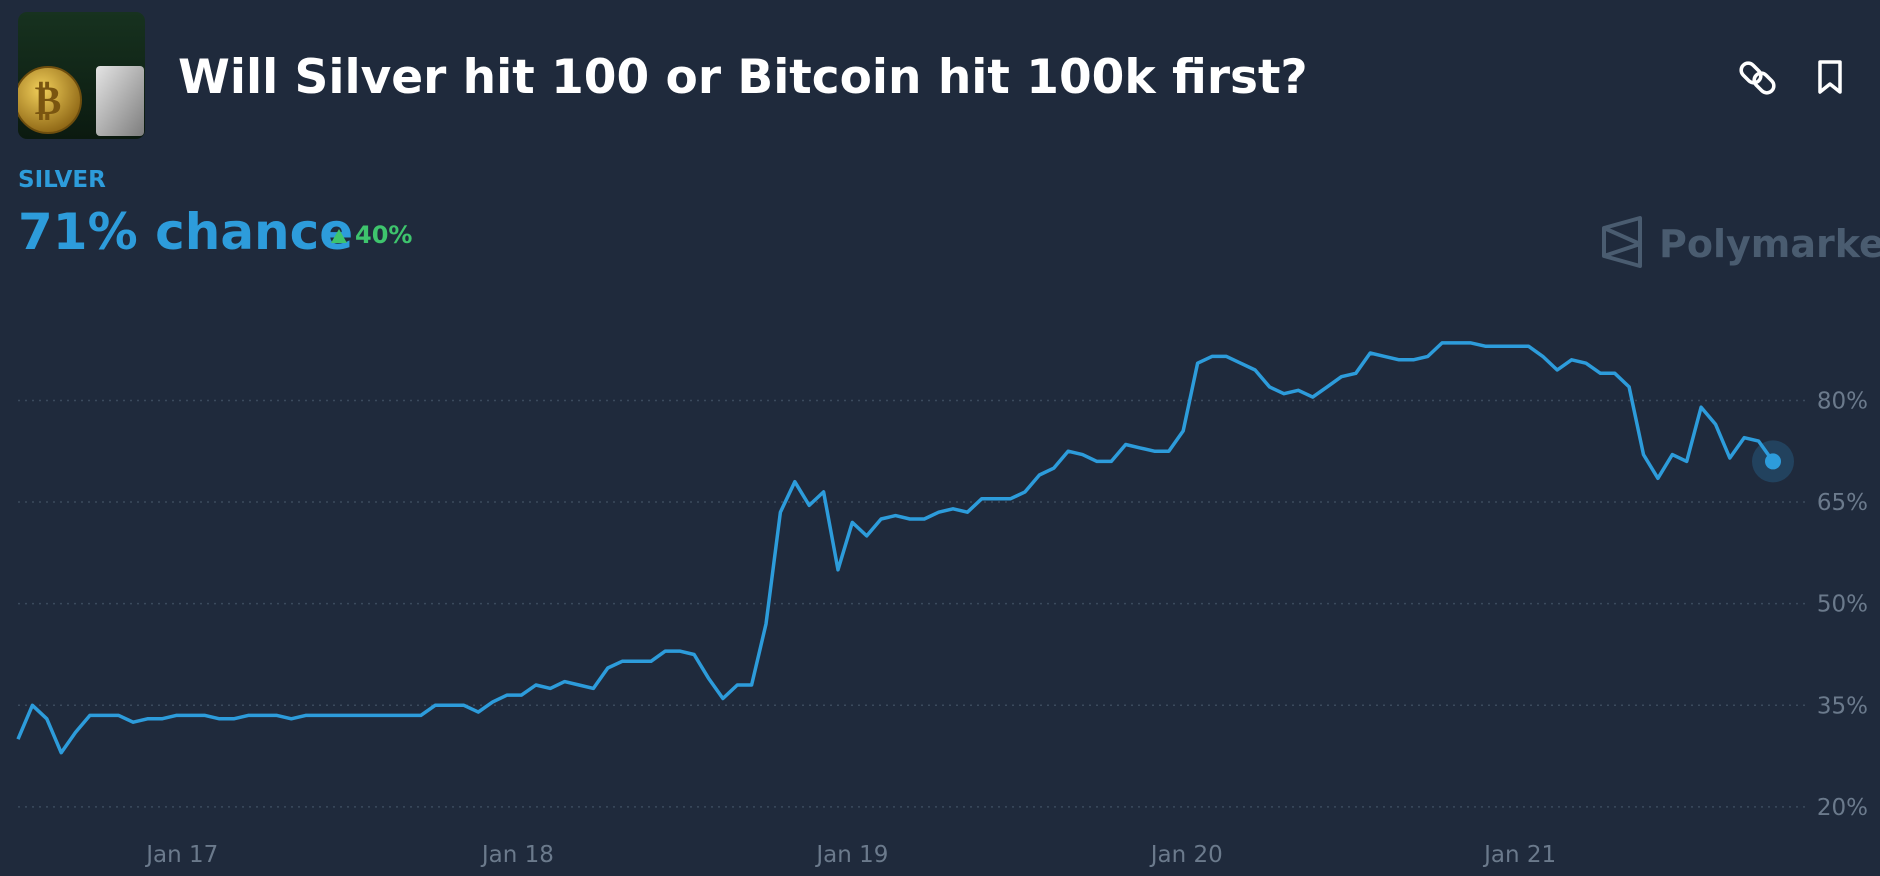  Describe the element at coordinates (1830, 77) in the screenshot. I see `bookmark-button` at that location.